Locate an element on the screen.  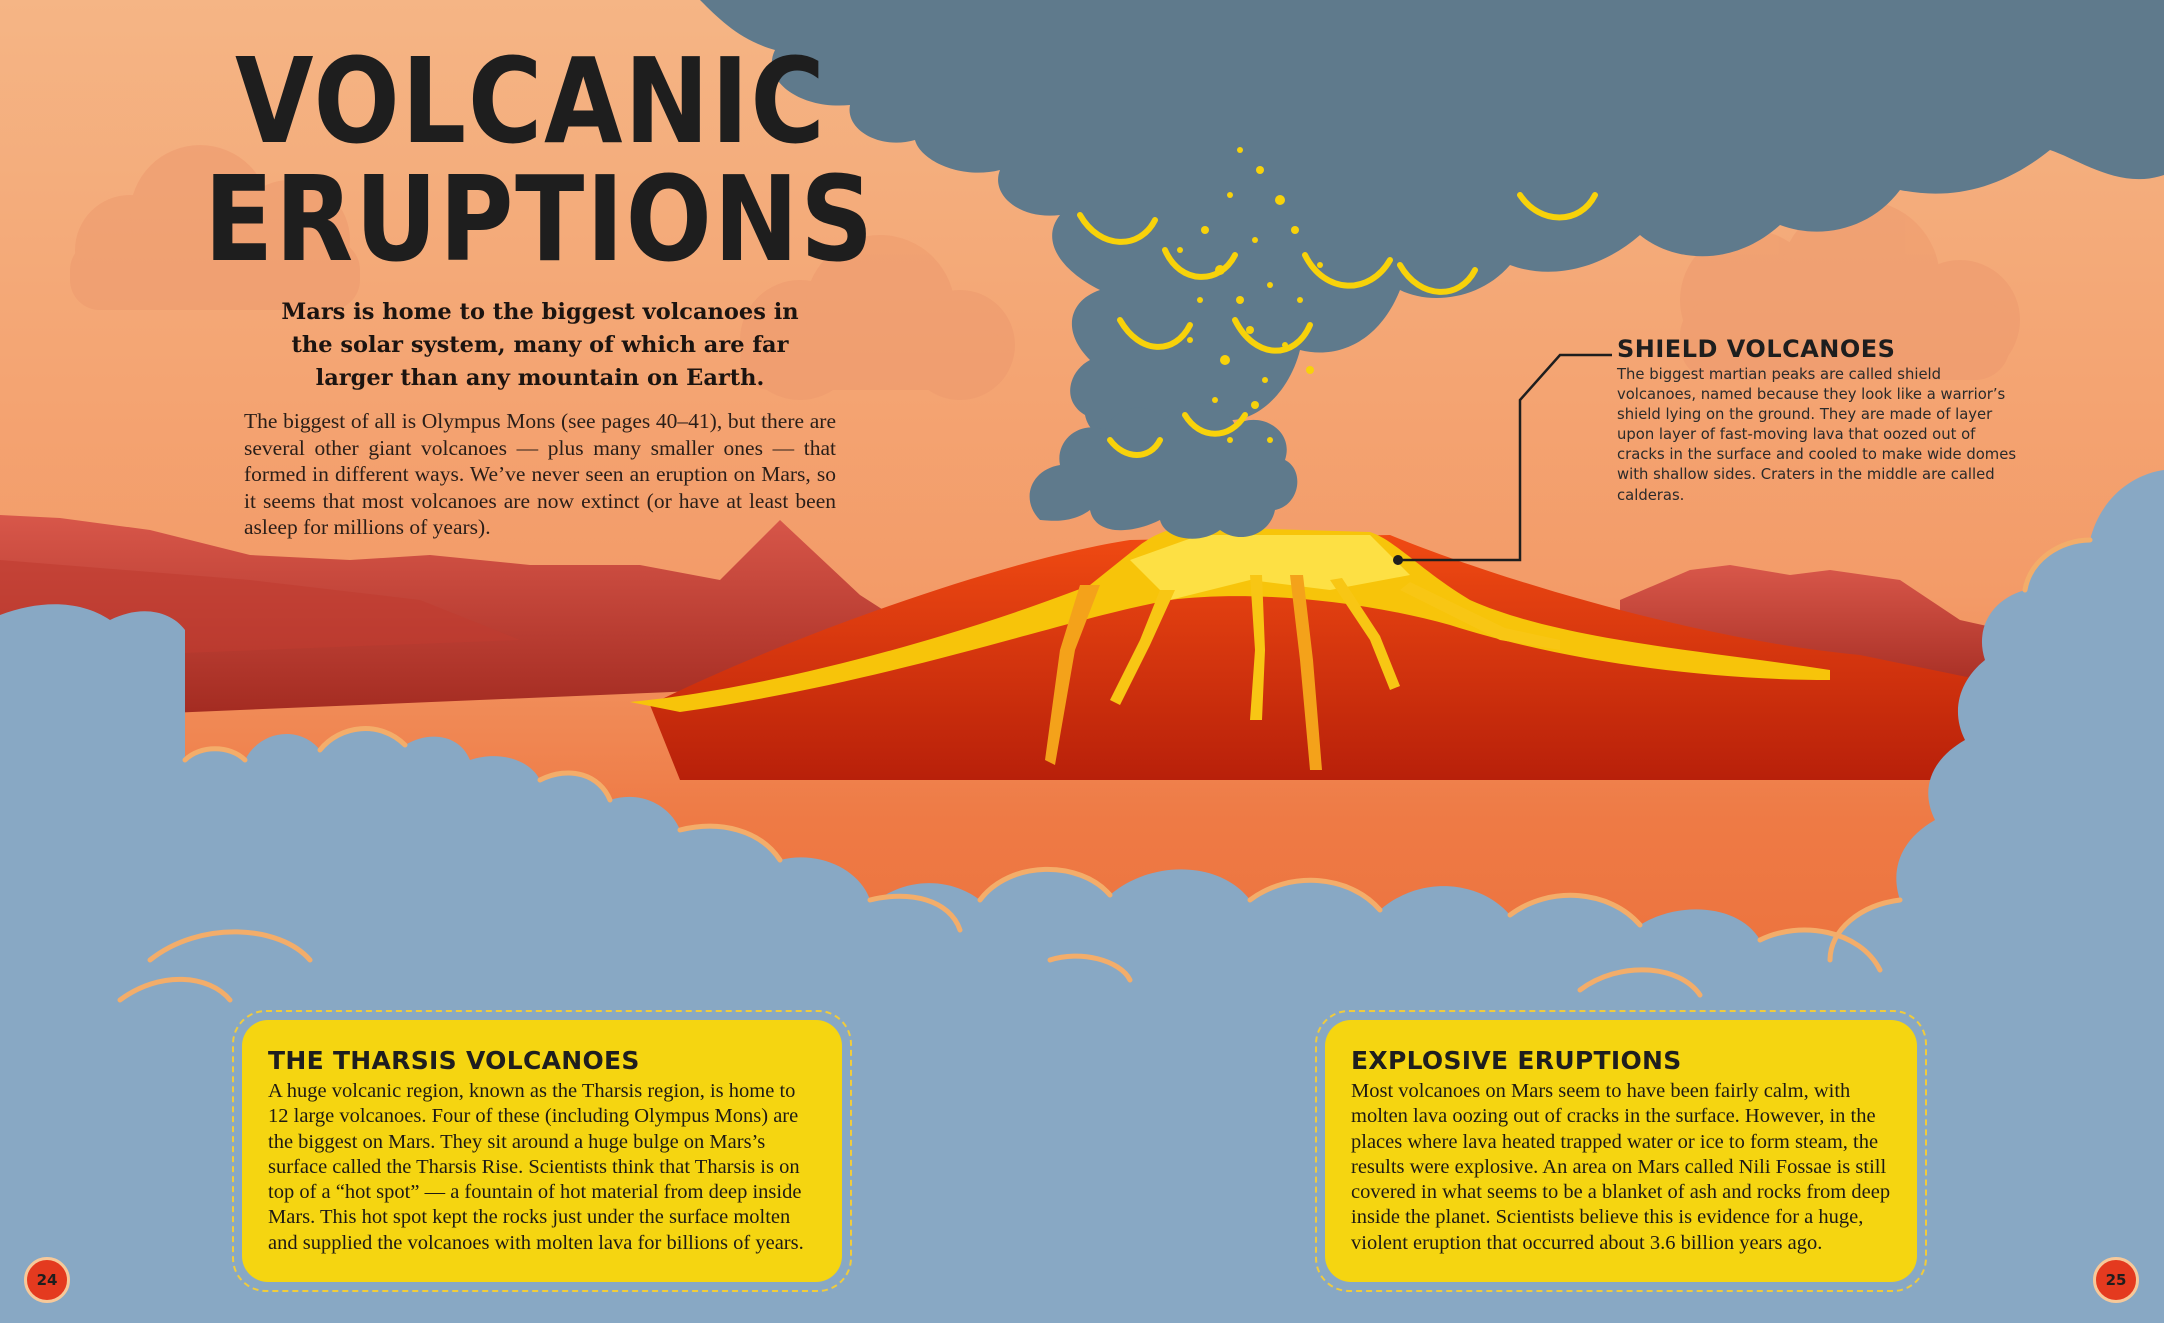
page-title: VOLCANIC ERUPTIONS is located at coordinates (538, 155).